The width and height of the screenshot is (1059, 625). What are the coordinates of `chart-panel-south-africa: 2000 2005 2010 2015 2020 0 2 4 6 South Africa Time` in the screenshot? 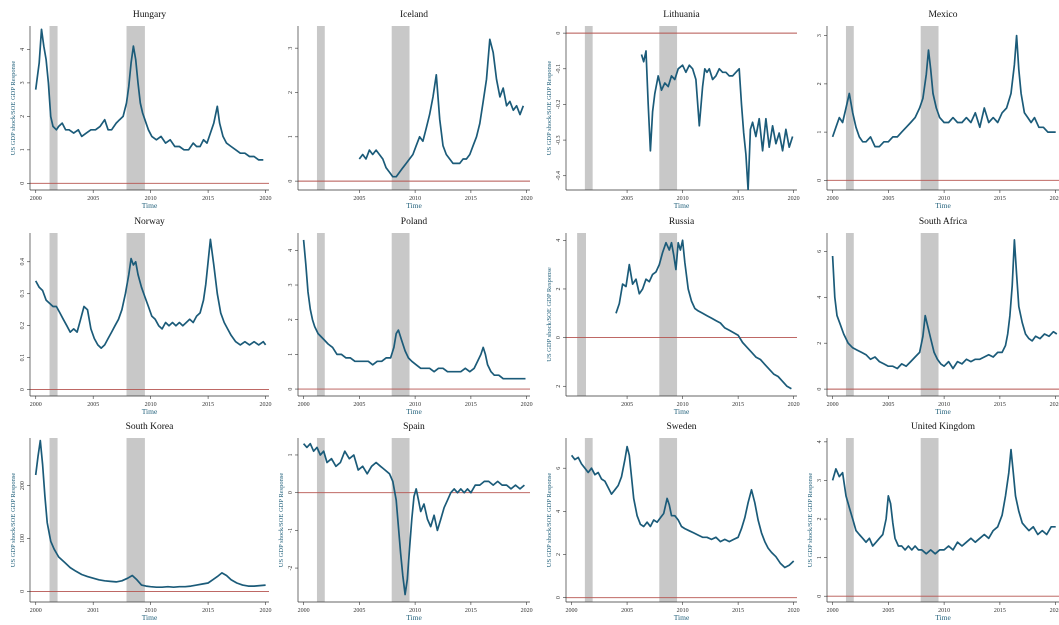 It's located at (938, 316).